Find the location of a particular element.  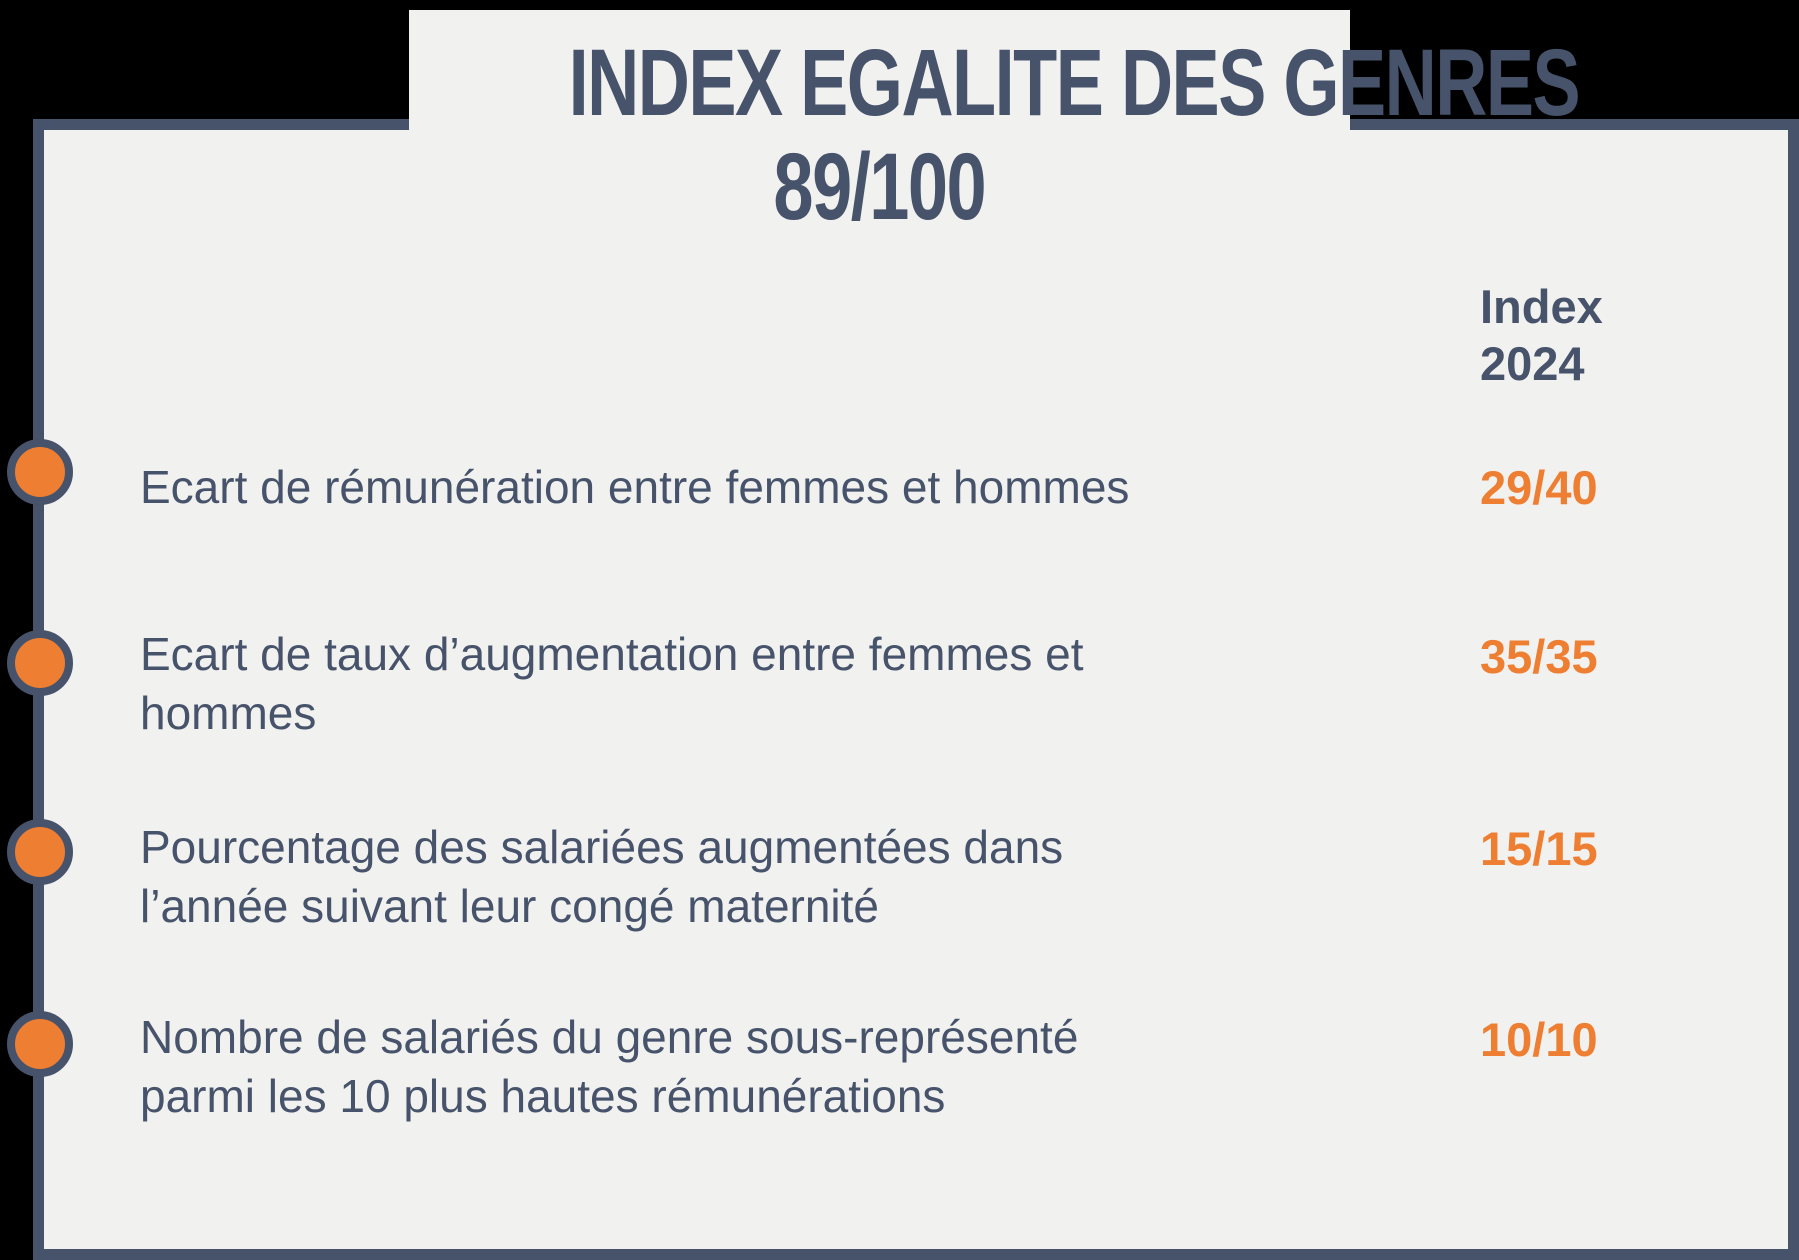

metric-value-conge-maternite: 15/15 is located at coordinates (1539, 848).